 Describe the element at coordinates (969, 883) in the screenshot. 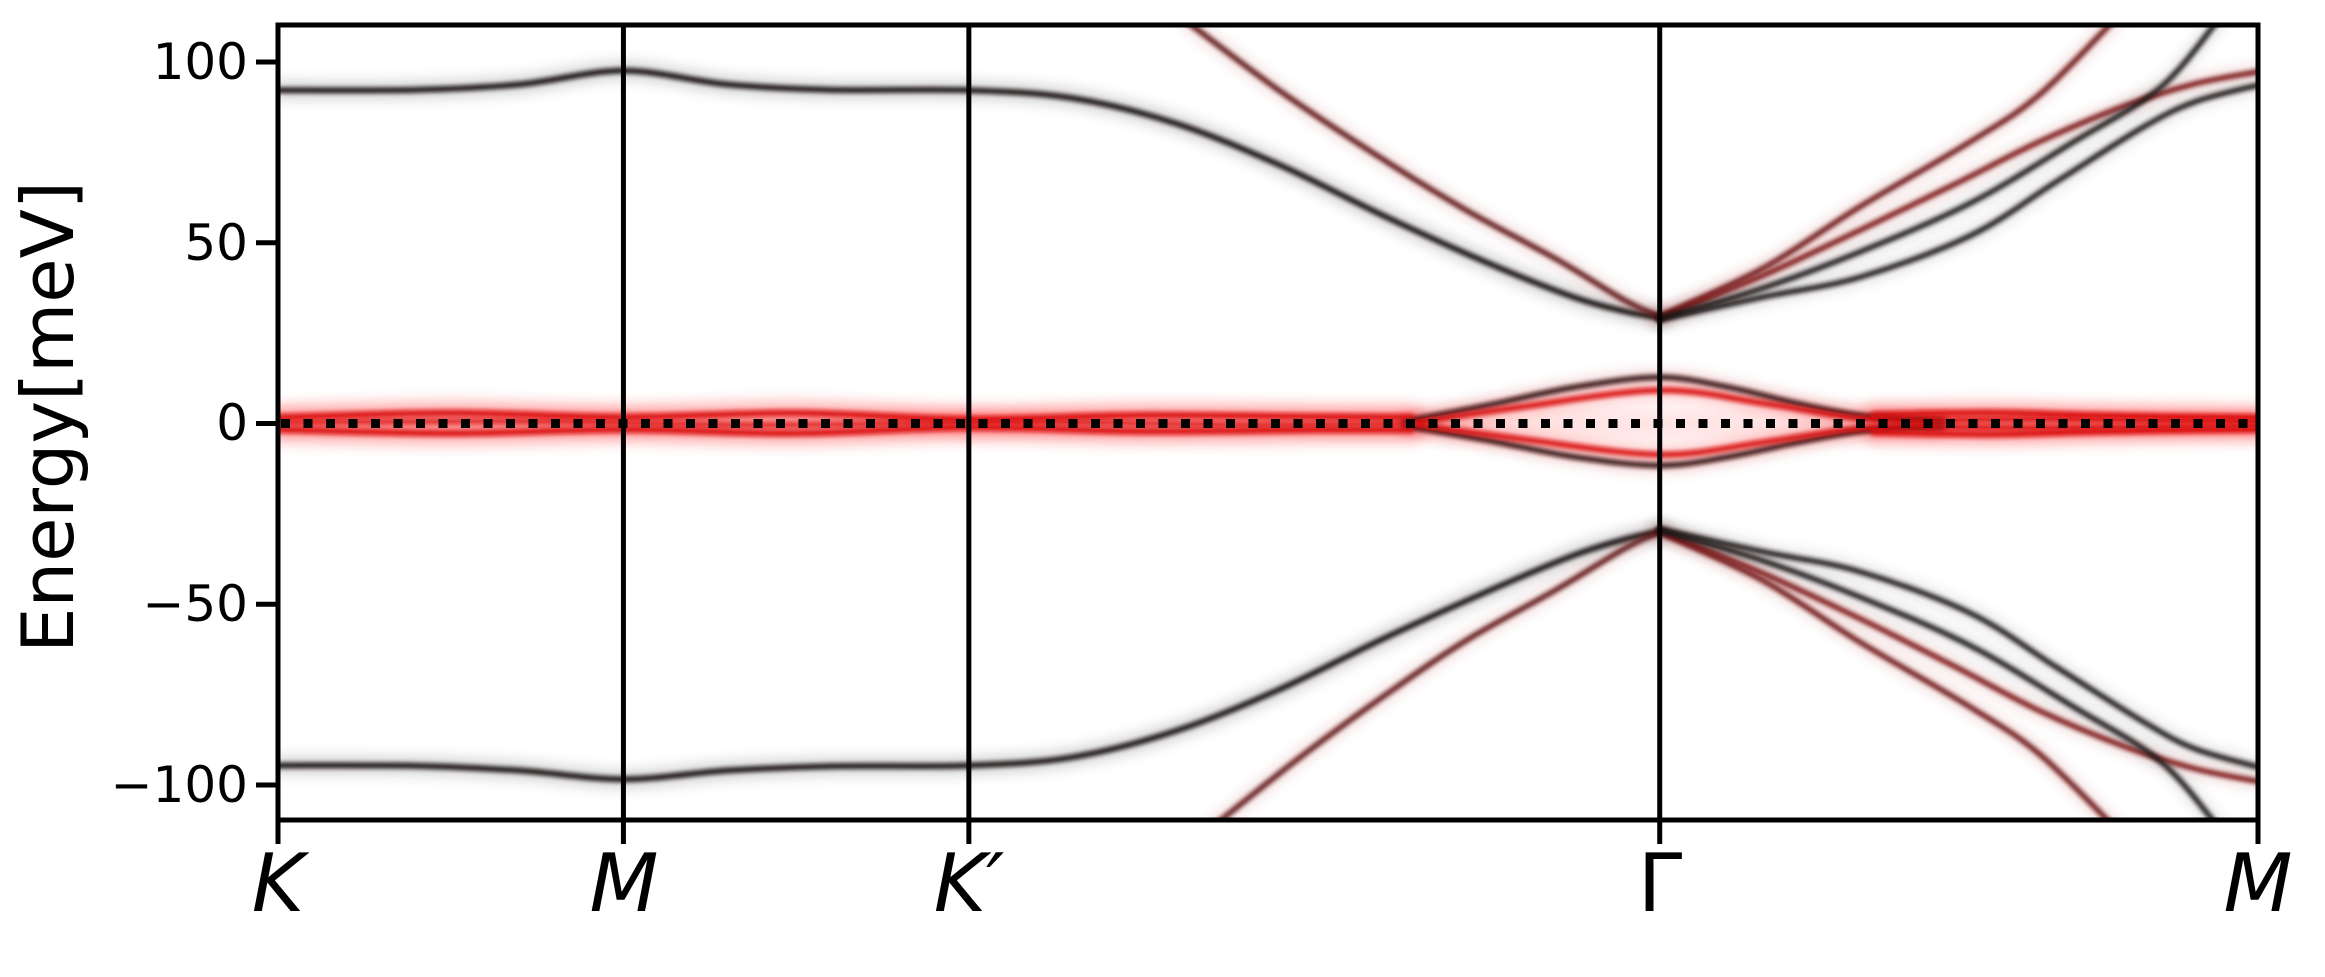

I see `x-tick-label-Kprime: K′` at that location.